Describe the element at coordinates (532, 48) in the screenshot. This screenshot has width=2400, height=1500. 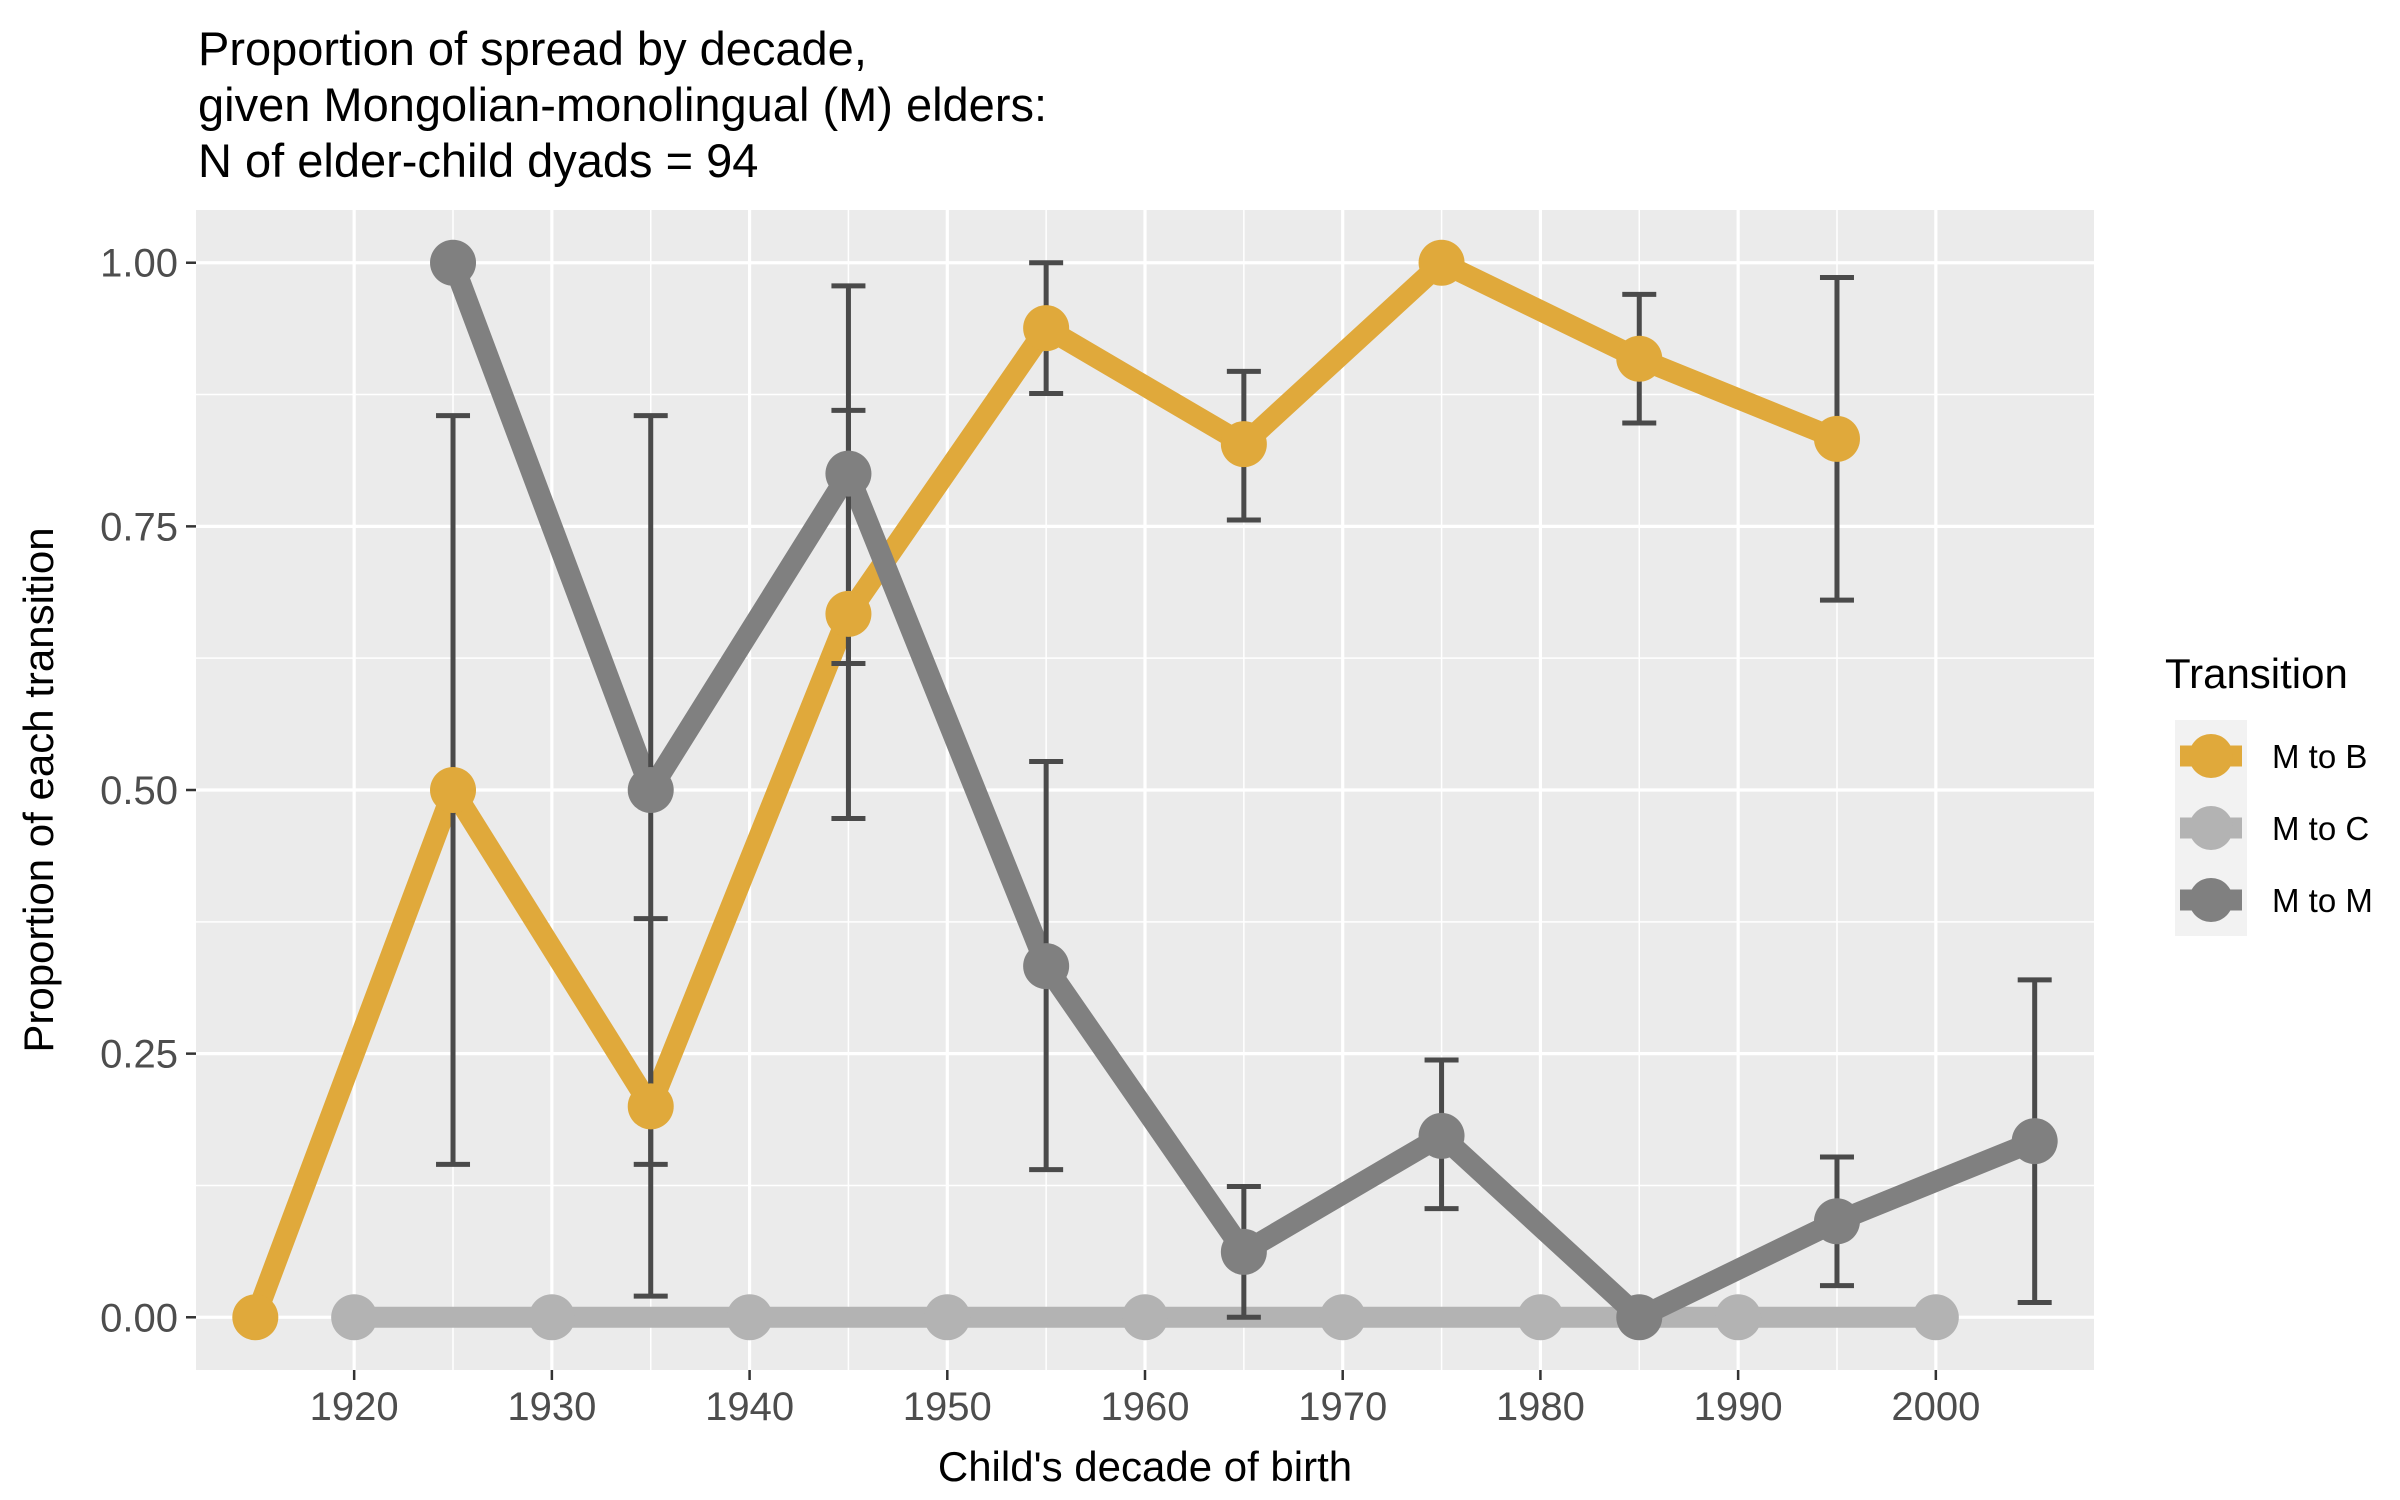
I see `title-line-1: Proportion of spread by decade,` at that location.